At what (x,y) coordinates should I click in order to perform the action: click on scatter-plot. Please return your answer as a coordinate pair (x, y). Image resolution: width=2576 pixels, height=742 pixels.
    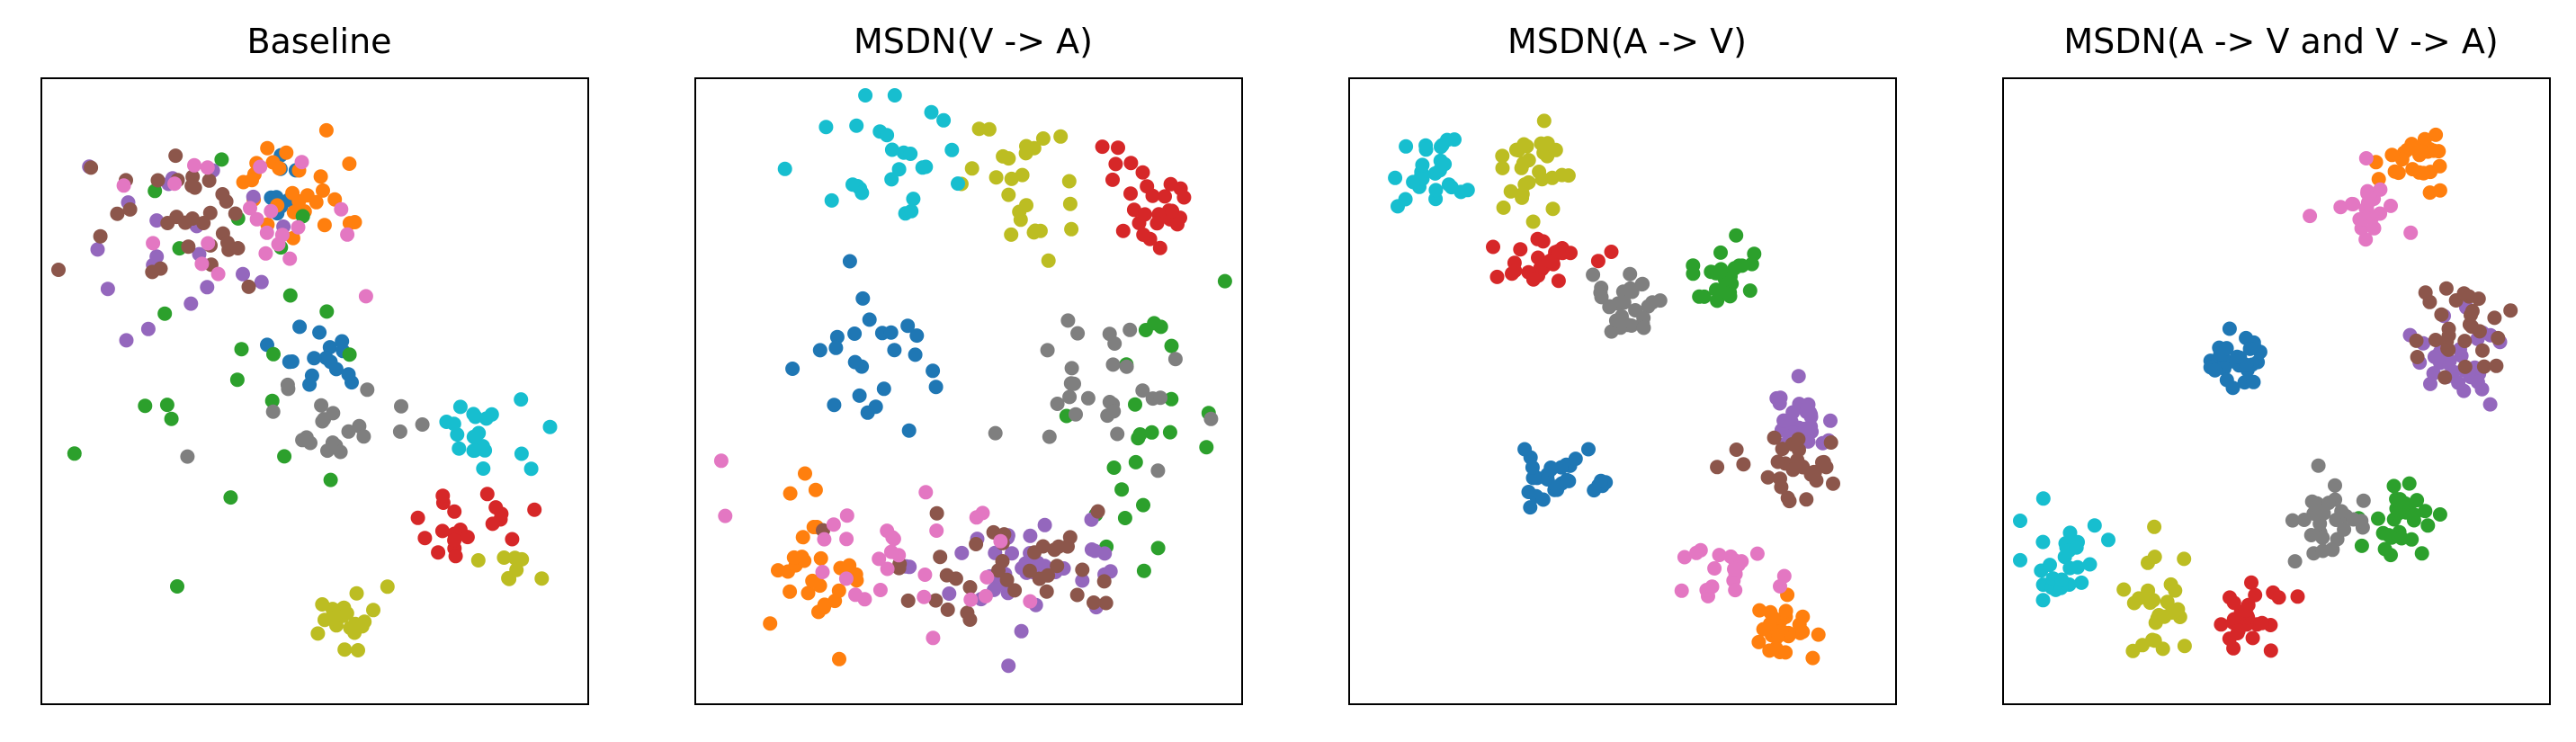
    Looking at the image, I should click on (304, 389).